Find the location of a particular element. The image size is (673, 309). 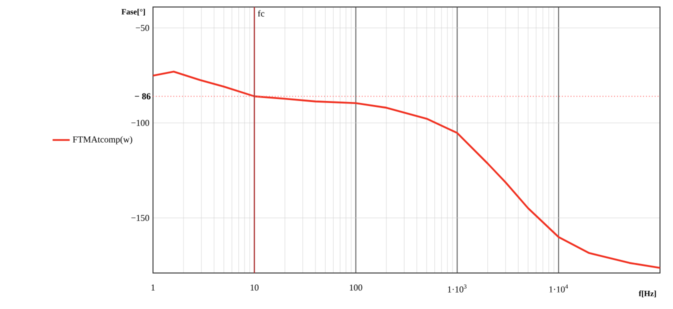

y-tick-label: −50 is located at coordinates (143, 27).